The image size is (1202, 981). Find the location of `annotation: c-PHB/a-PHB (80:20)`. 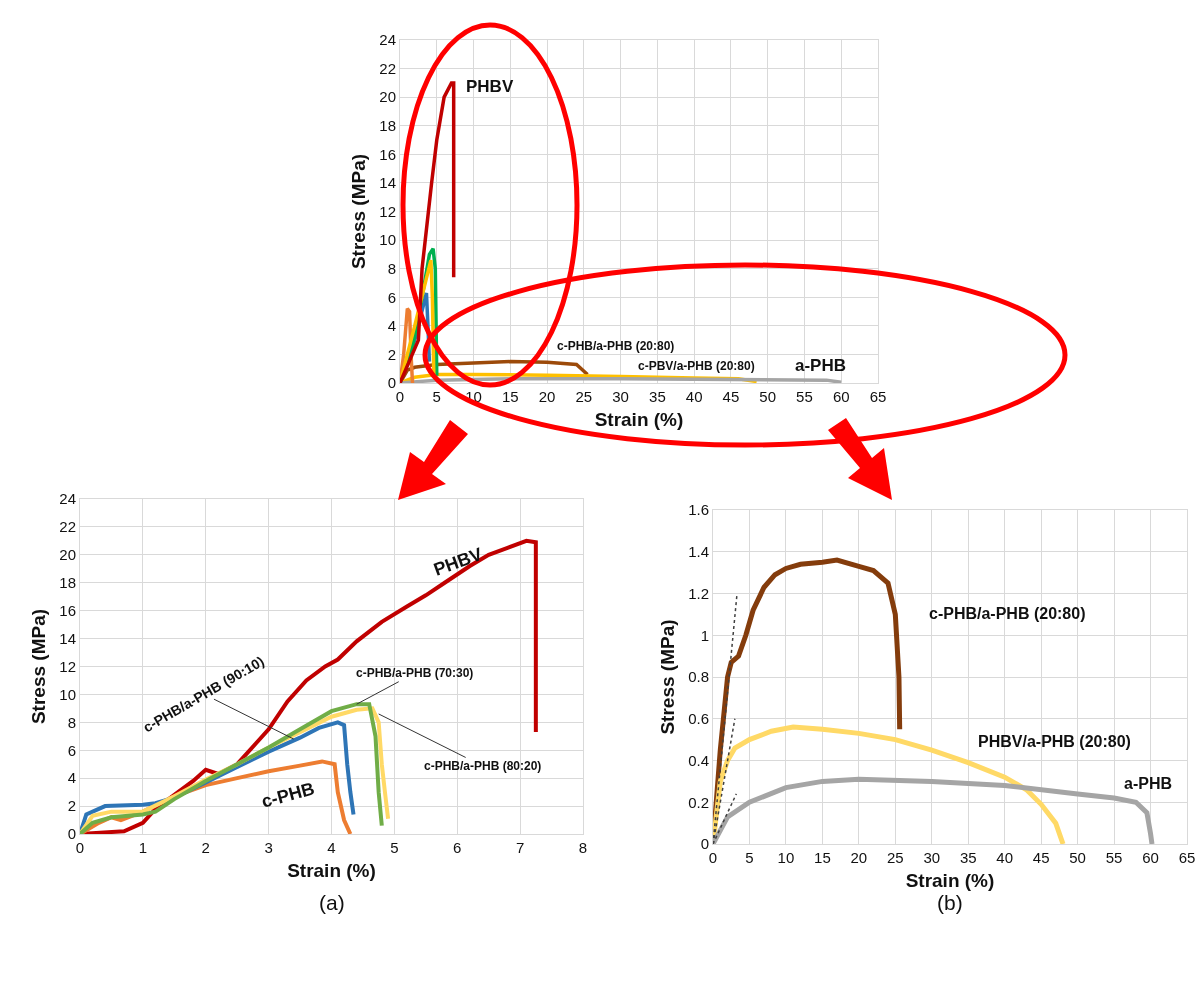

annotation: c-PHB/a-PHB (80:20) is located at coordinates (483, 766).